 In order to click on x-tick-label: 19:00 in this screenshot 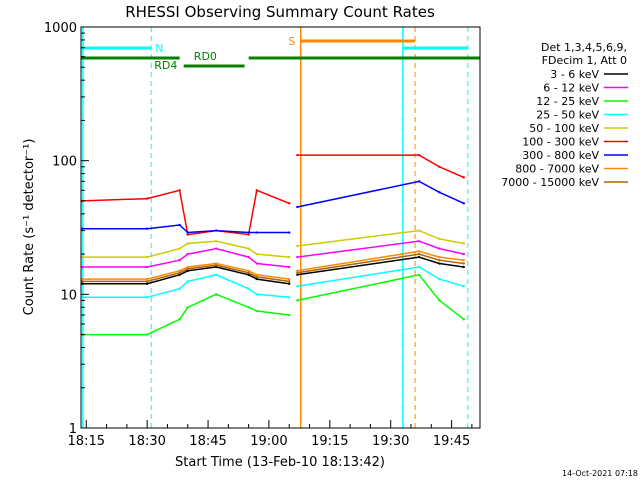, I will do `click(268, 441)`.